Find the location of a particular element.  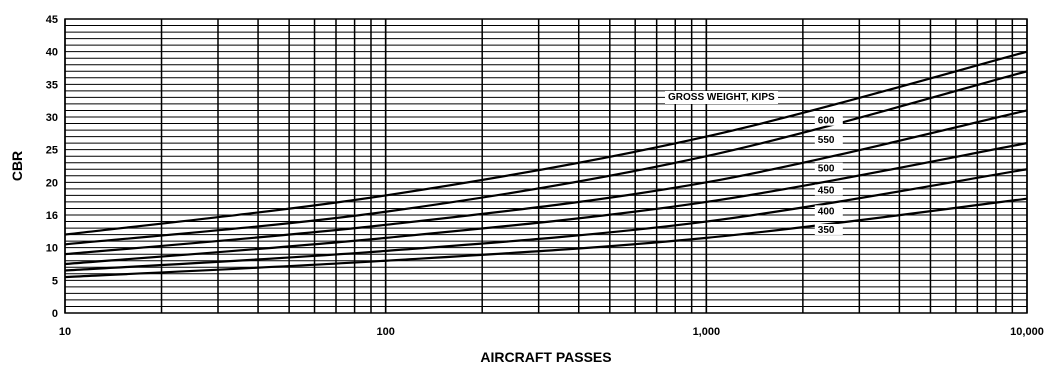

curve-label-400: 400 is located at coordinates (826, 211).